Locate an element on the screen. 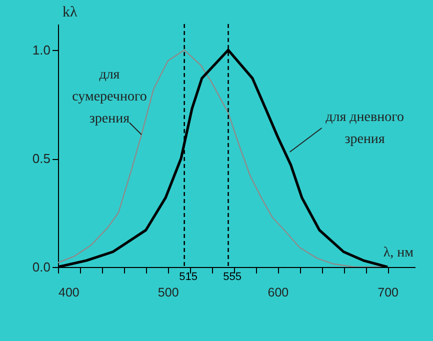 This screenshot has height=341, width=433. y-axis-title: kλ is located at coordinates (70, 12).